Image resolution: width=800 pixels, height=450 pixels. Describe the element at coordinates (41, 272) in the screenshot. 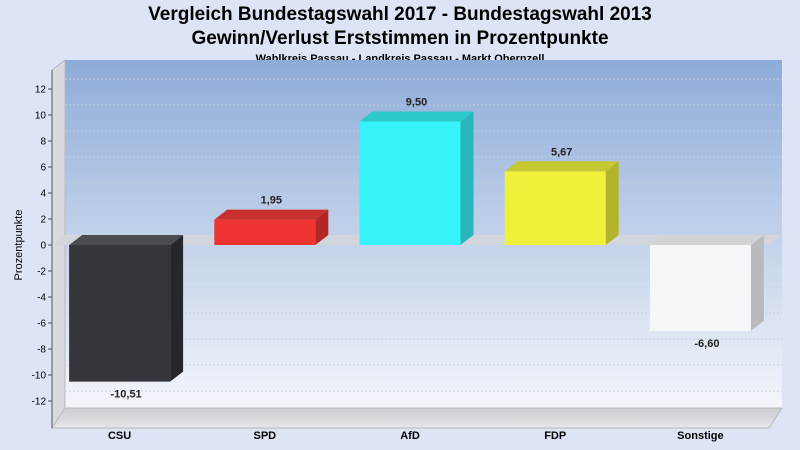

I see `y-tick-label: -2` at that location.